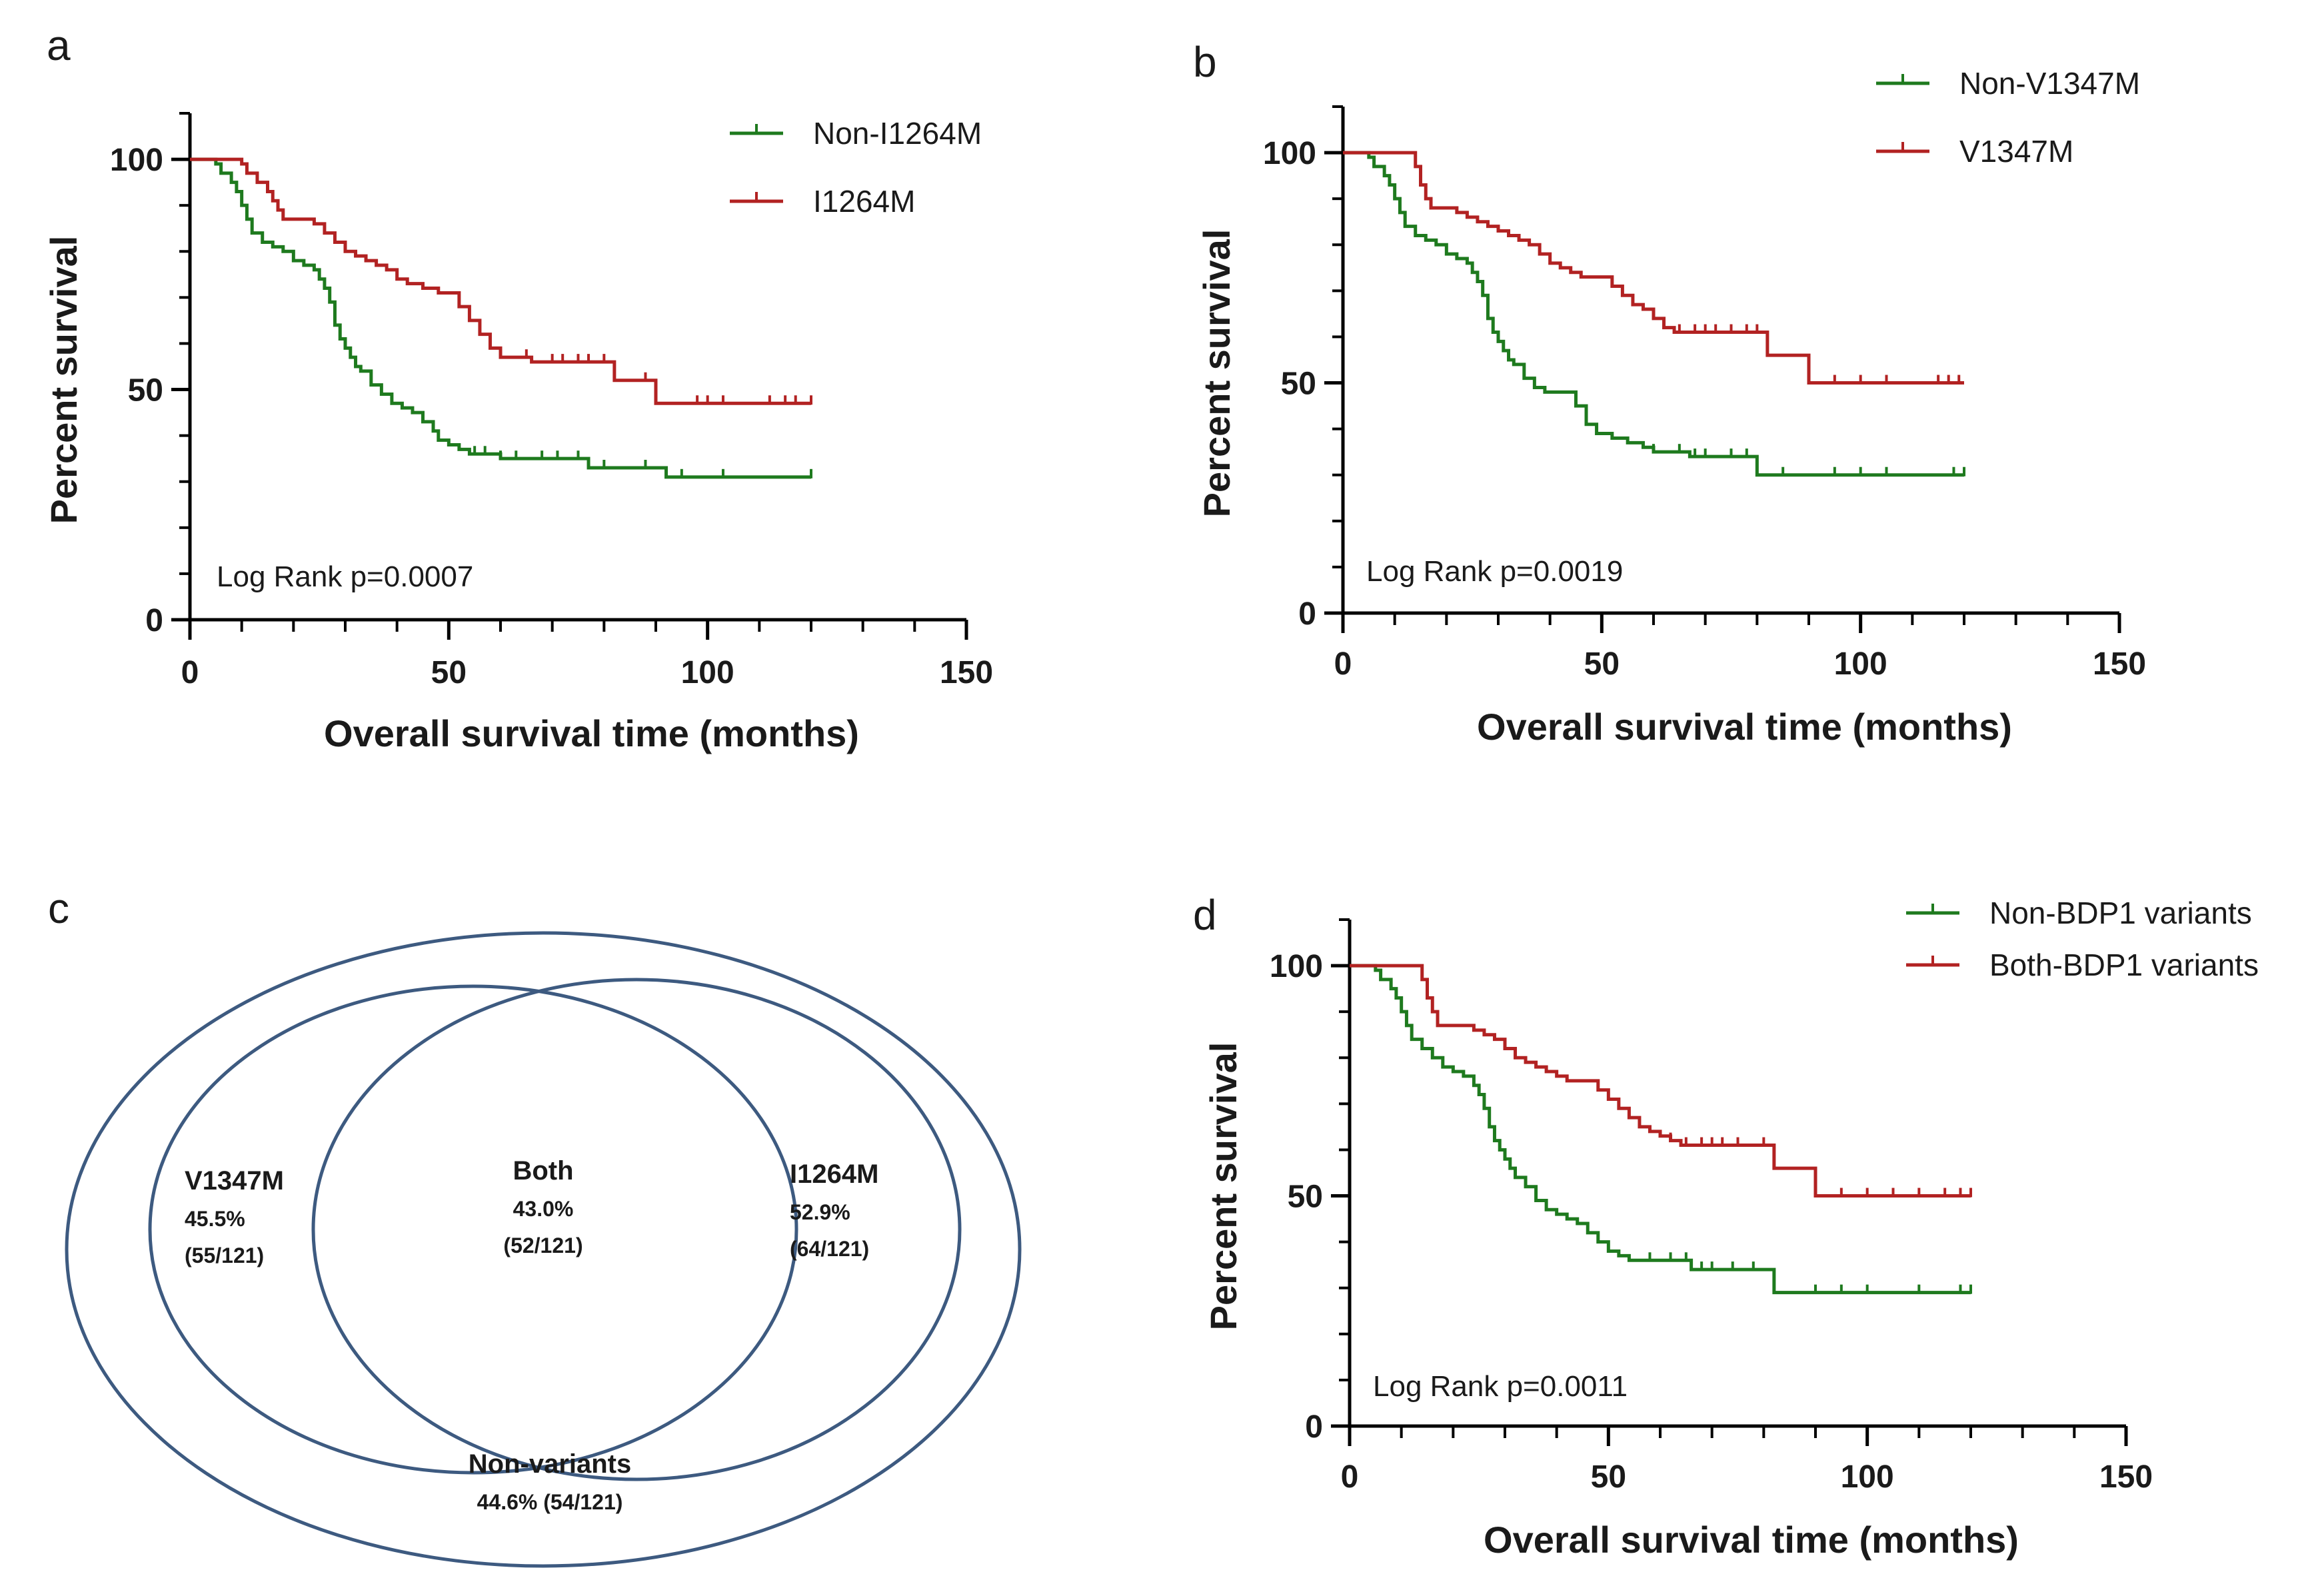 This screenshot has height=1588, width=2324. What do you see at coordinates (2016, 151) in the screenshot?
I see `legend-label: V1347M` at bounding box center [2016, 151].